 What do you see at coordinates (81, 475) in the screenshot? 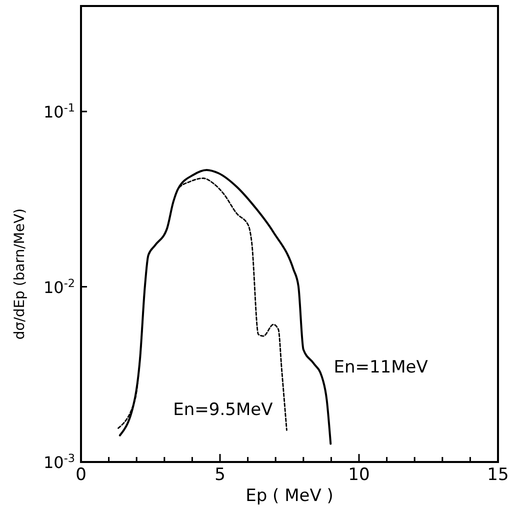
I see `x-tick-label: 0` at bounding box center [81, 475].